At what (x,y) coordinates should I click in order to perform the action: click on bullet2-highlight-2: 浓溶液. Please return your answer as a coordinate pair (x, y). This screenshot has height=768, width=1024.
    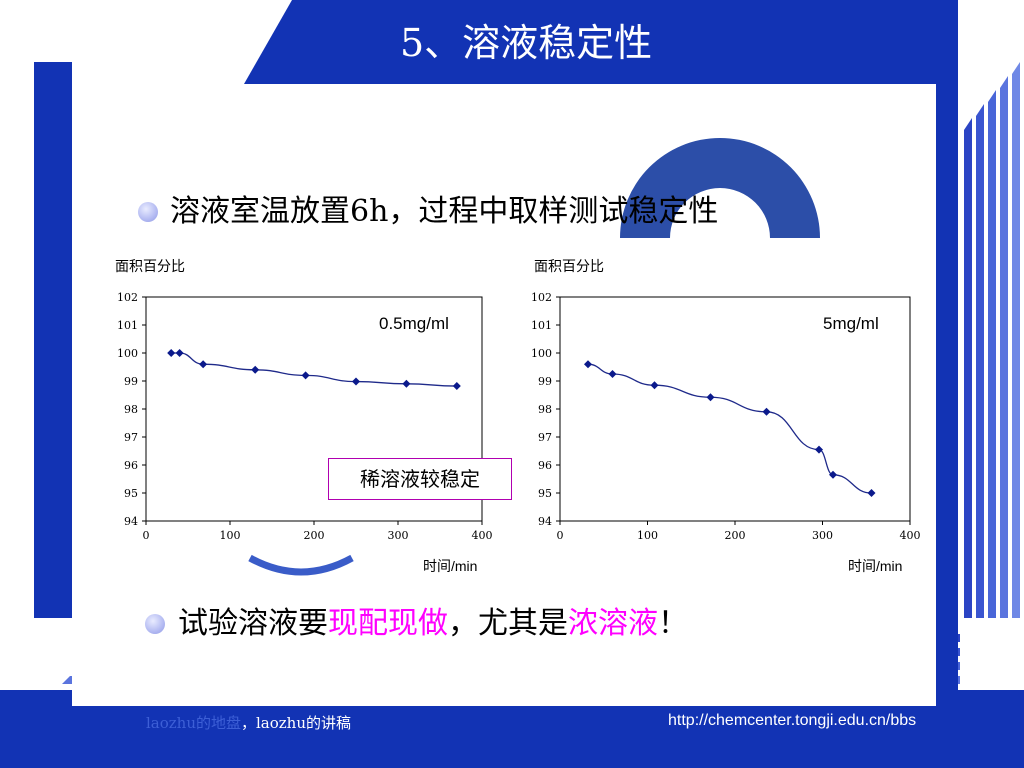
    Looking at the image, I should click on (613, 623).